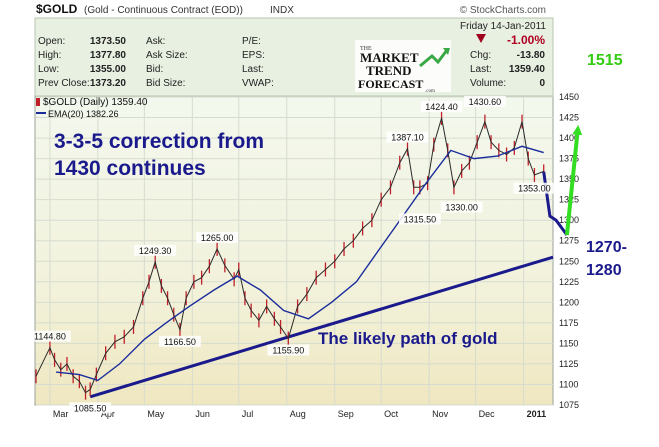  Describe the element at coordinates (108, 55) in the screenshot. I see `quote-value: 1377.80` at that location.